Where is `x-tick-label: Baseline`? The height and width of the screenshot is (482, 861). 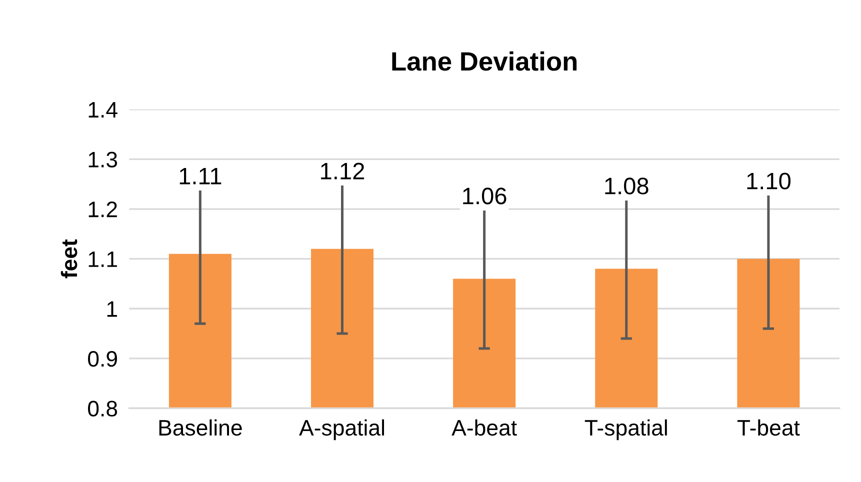 x-tick-label: Baseline is located at coordinates (200, 427).